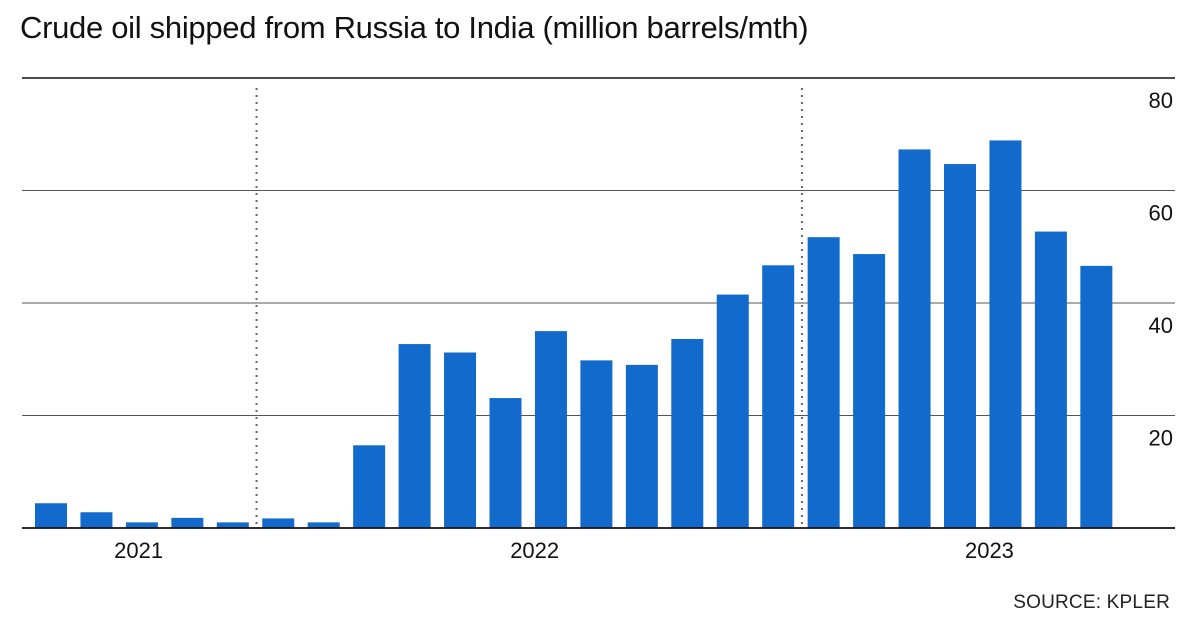 This screenshot has width=1192, height=629. I want to click on year-label: 2023, so click(989, 550).